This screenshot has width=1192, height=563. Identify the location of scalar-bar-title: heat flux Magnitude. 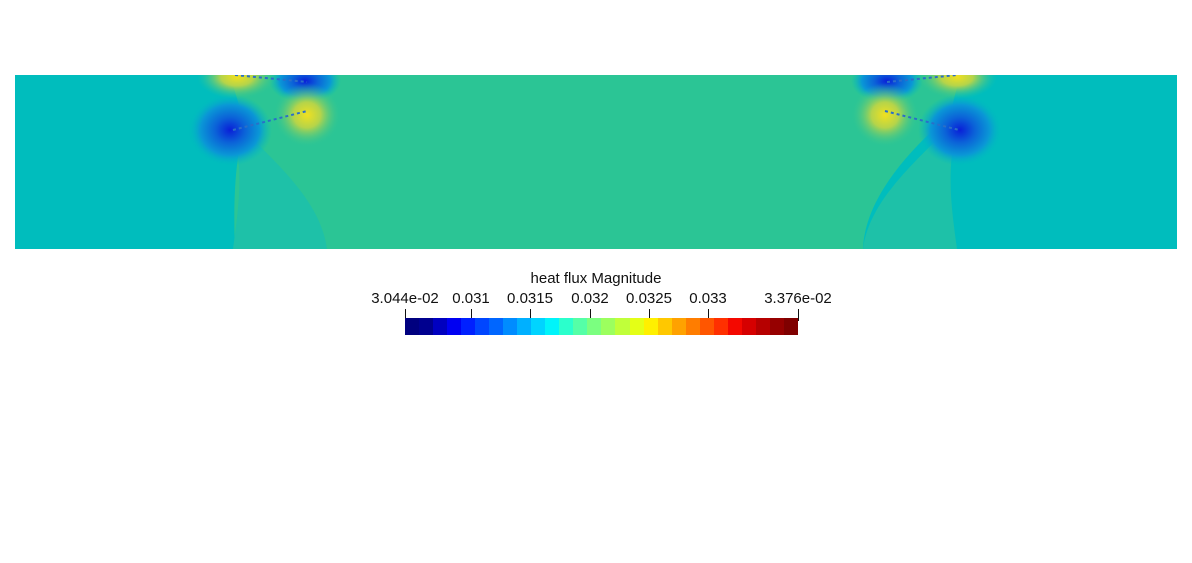
(596, 278).